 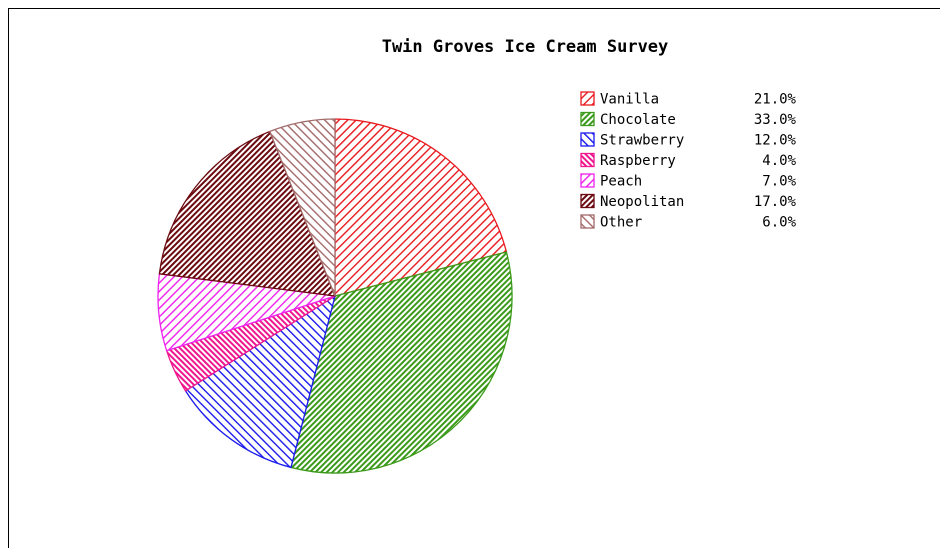 I want to click on legend-swatch-raspberry, so click(x=587, y=160).